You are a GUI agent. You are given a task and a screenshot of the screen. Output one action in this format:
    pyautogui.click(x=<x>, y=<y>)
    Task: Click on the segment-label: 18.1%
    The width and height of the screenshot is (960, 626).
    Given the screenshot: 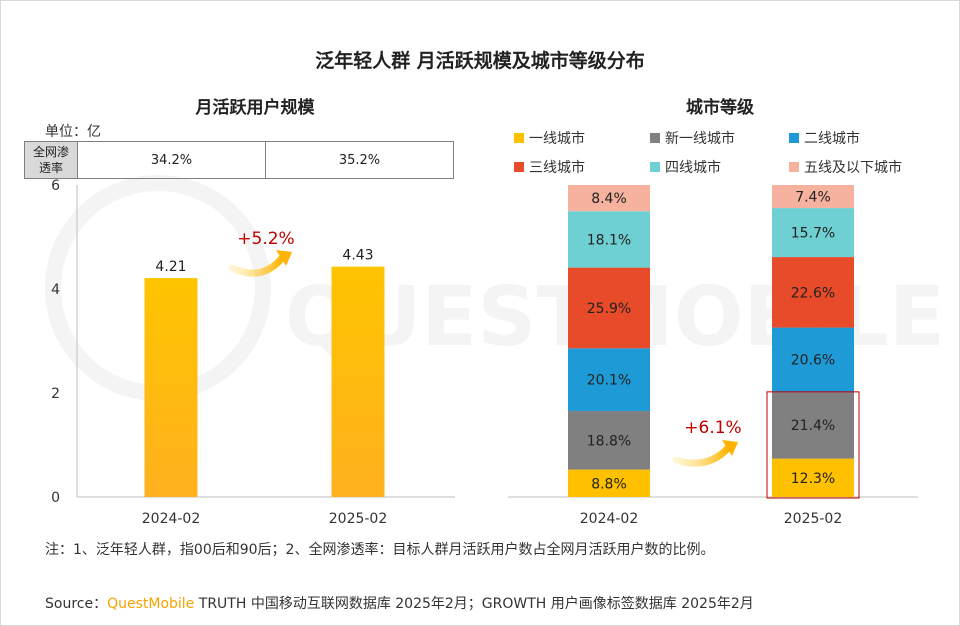 What is the action you would take?
    pyautogui.click(x=609, y=240)
    